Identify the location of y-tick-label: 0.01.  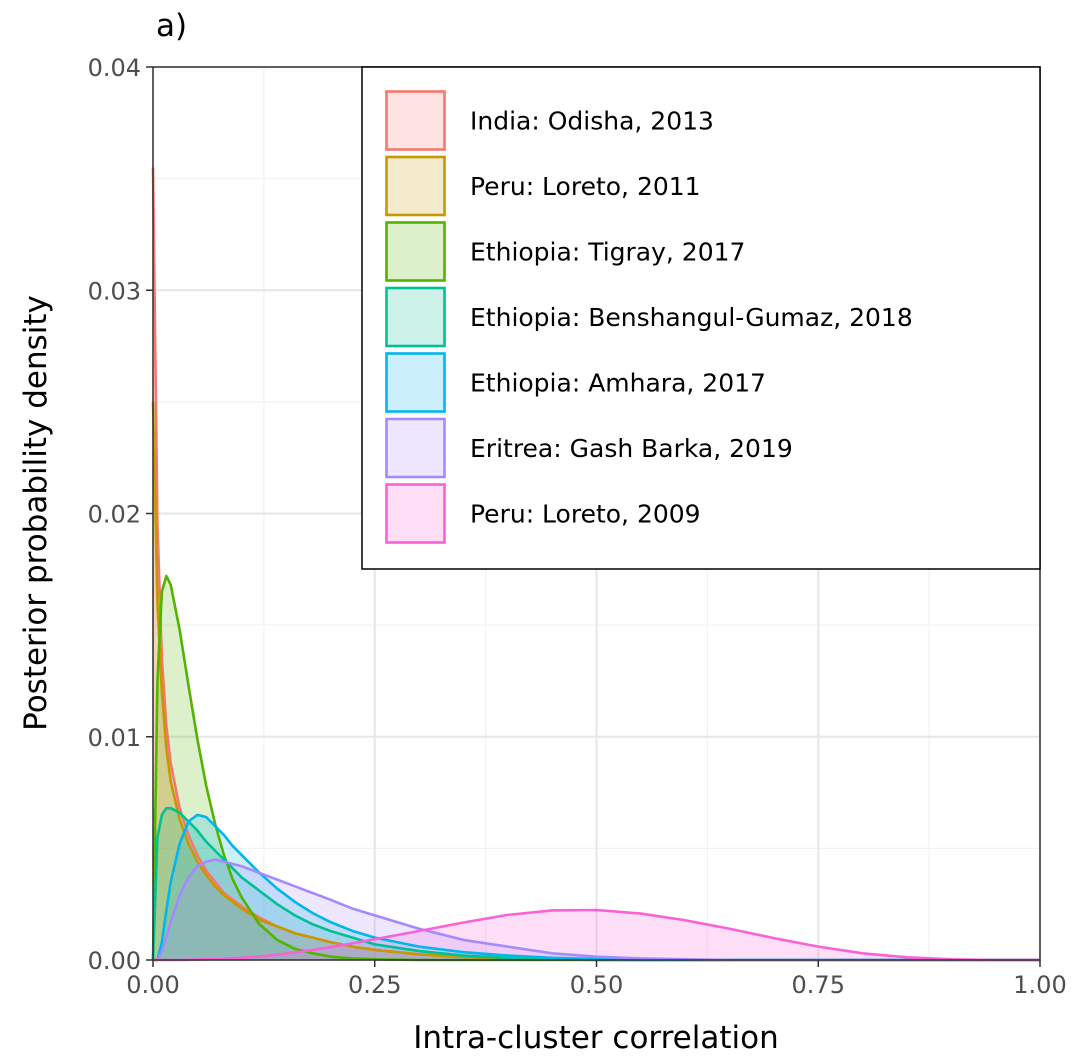
(114, 738).